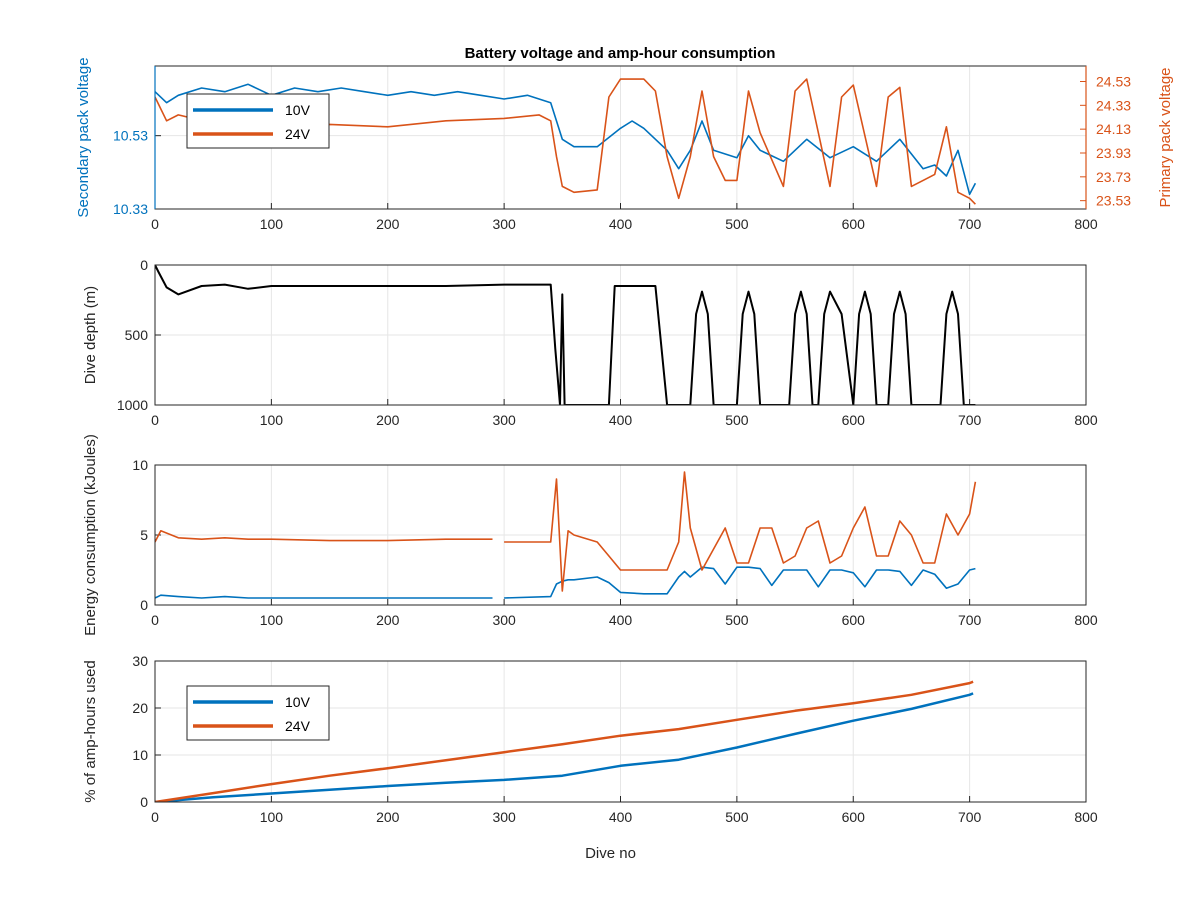  I want to click on y-right-tick-label: 24.13, so click(1113, 129).